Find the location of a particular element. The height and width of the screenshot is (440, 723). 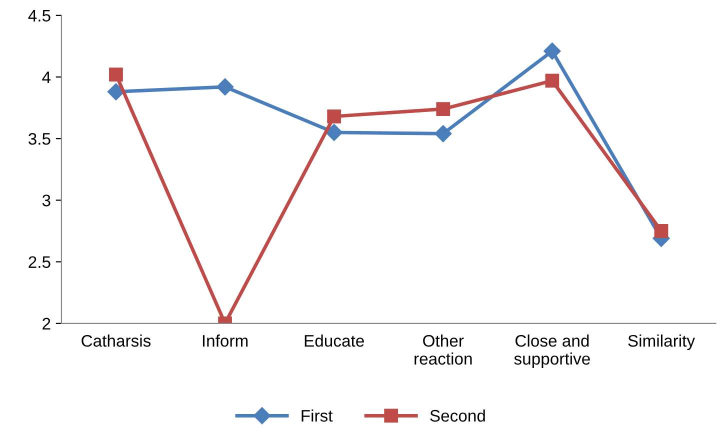

x-tick-label: Catharsis is located at coordinates (116, 340).